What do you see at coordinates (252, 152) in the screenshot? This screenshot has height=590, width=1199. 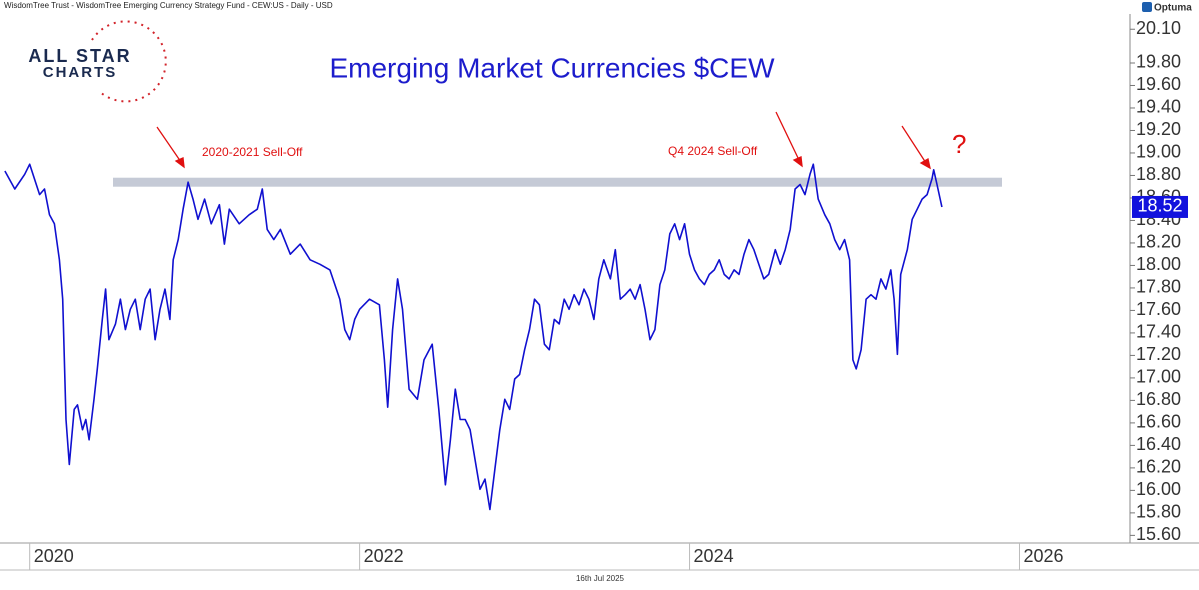 I see `annotation: 2020-2021 Sell-Off` at bounding box center [252, 152].